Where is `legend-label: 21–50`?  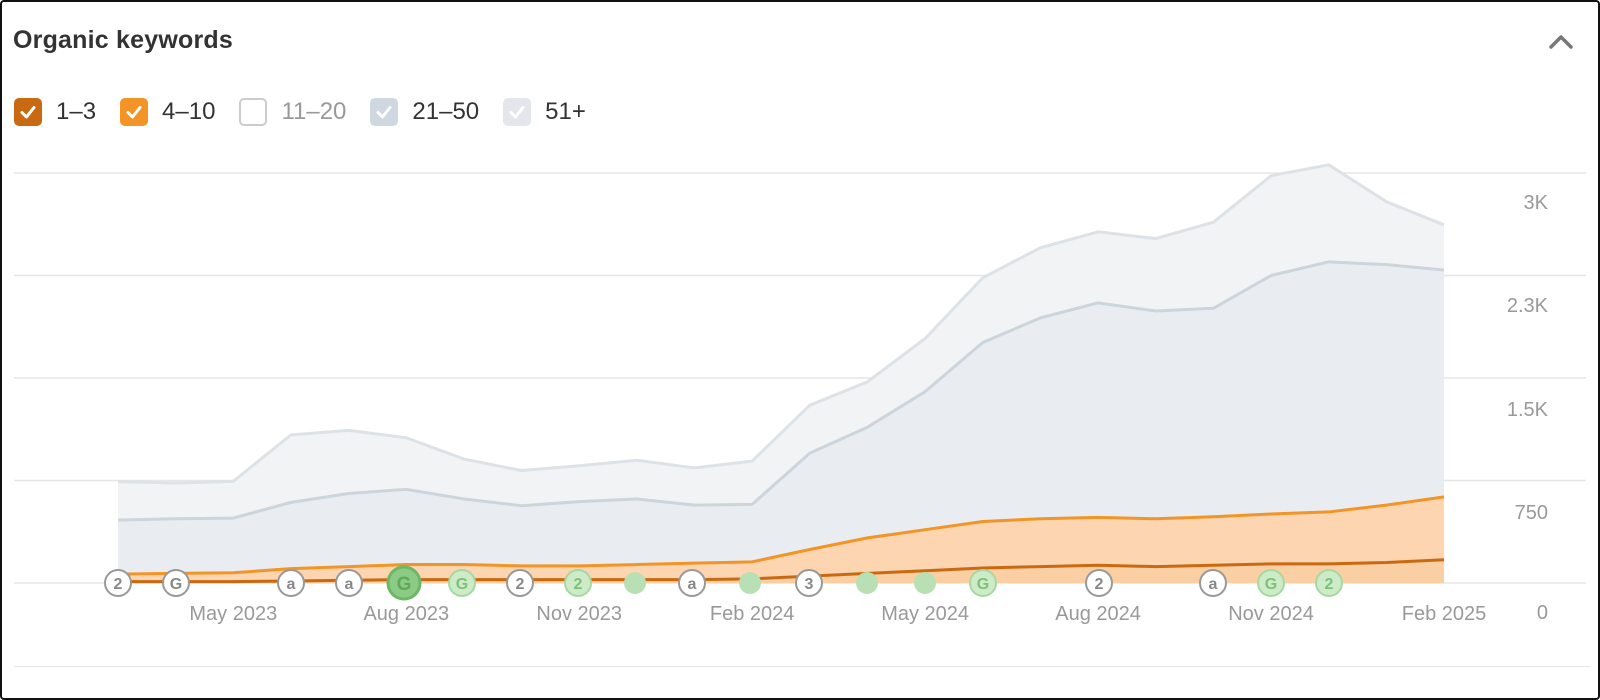 legend-label: 21–50 is located at coordinates (446, 111).